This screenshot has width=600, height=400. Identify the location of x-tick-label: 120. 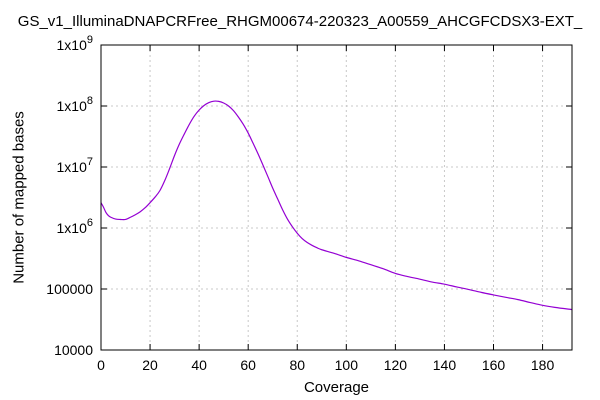
(396, 365).